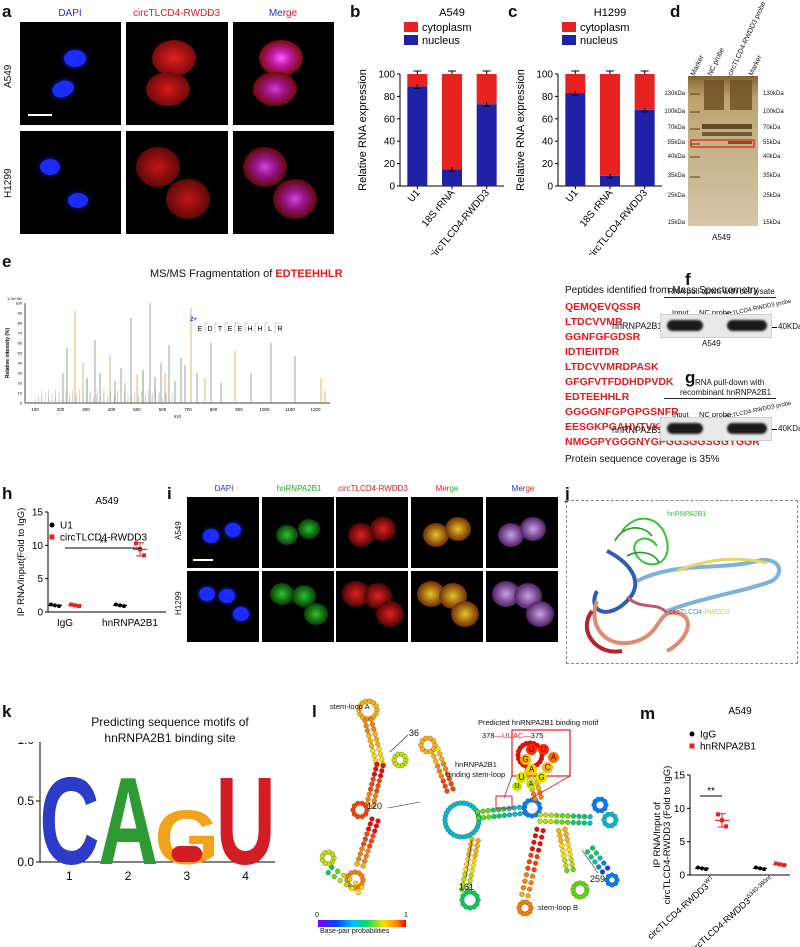 This screenshot has height=947, width=800. I want to click on x-tick-label: IgG, so click(65, 623).